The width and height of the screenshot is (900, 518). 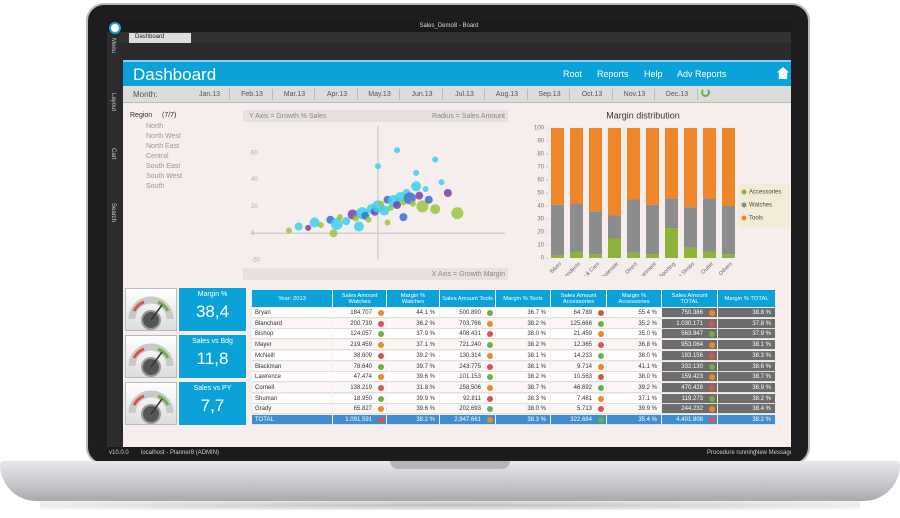 I want to click on table-cell: 243.775, so click(x=467, y=366).